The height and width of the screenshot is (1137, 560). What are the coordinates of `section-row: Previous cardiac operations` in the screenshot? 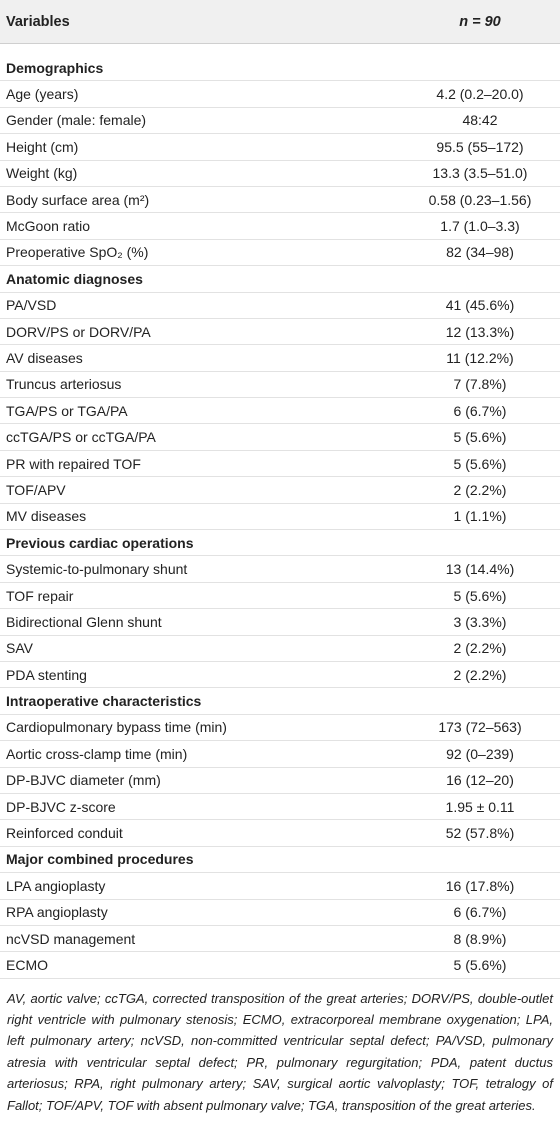 It's located at (280, 543).